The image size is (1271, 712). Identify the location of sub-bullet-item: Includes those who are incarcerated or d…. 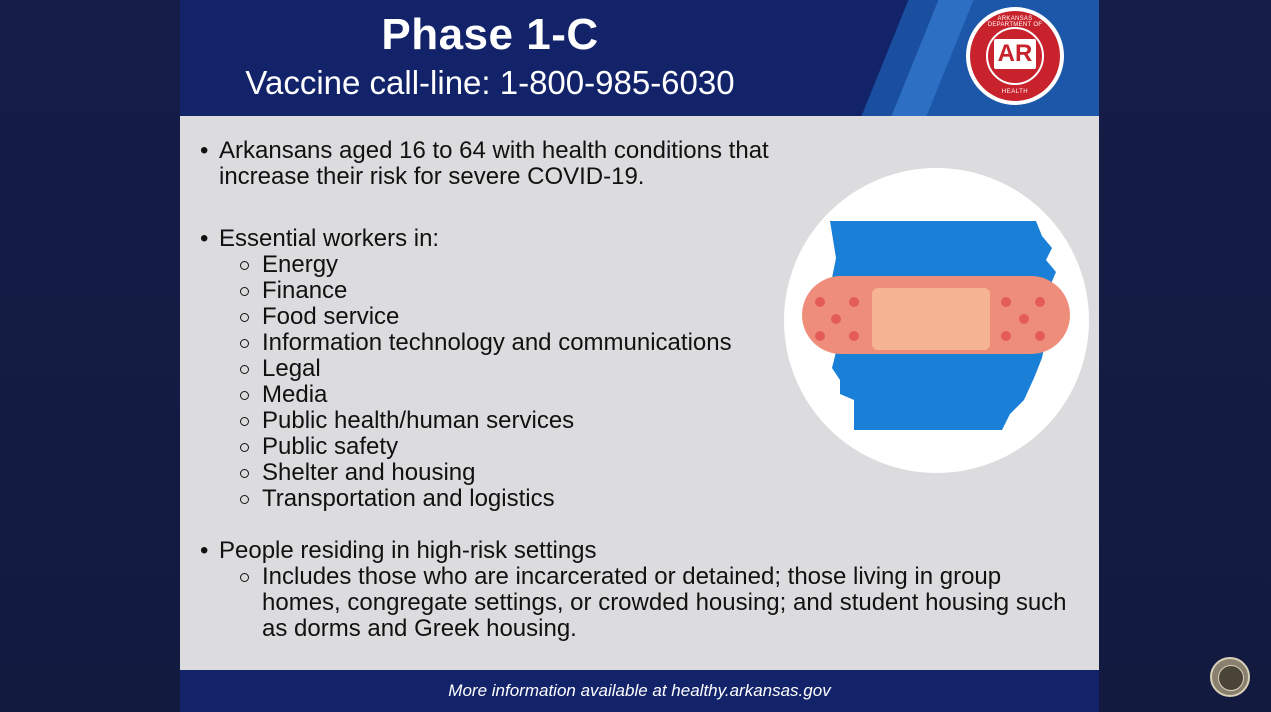
(641, 603).